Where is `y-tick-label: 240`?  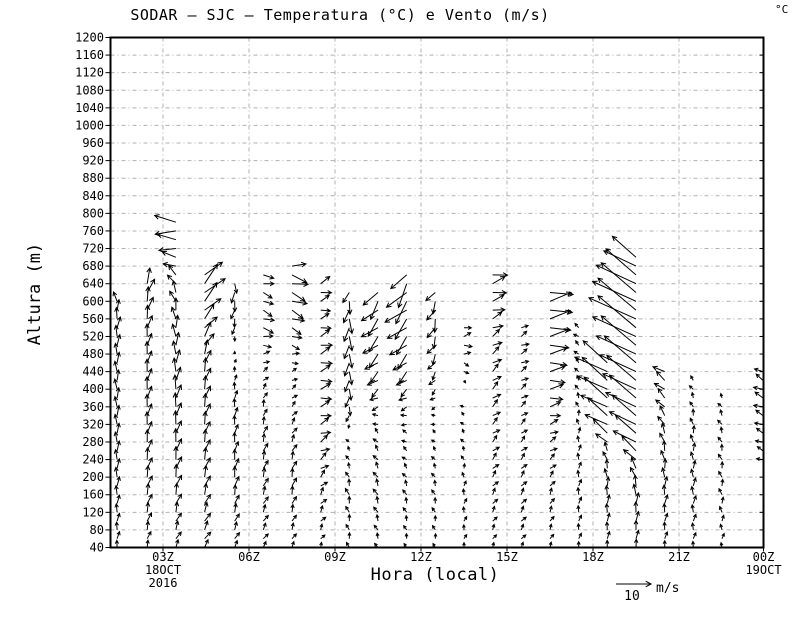
y-tick-label: 240 is located at coordinates (93, 460).